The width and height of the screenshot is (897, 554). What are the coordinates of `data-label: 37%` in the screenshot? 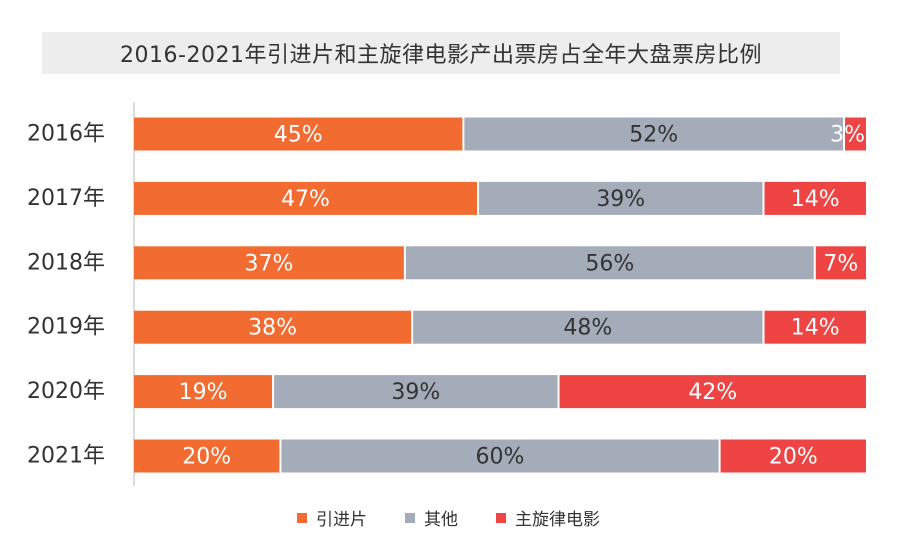 It's located at (268, 263).